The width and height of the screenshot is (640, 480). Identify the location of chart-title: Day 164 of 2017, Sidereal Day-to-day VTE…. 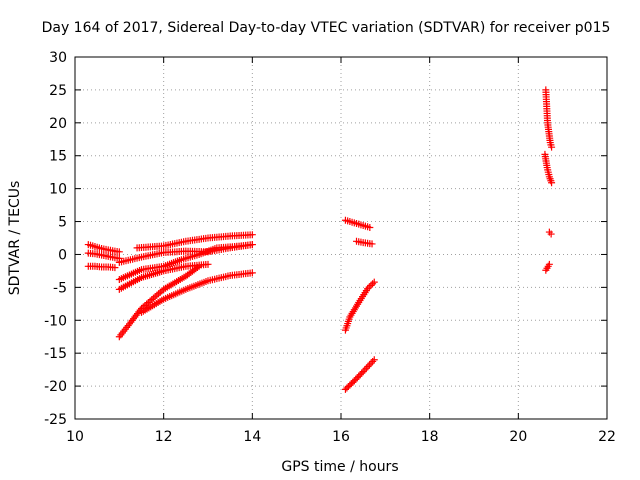
(326, 28).